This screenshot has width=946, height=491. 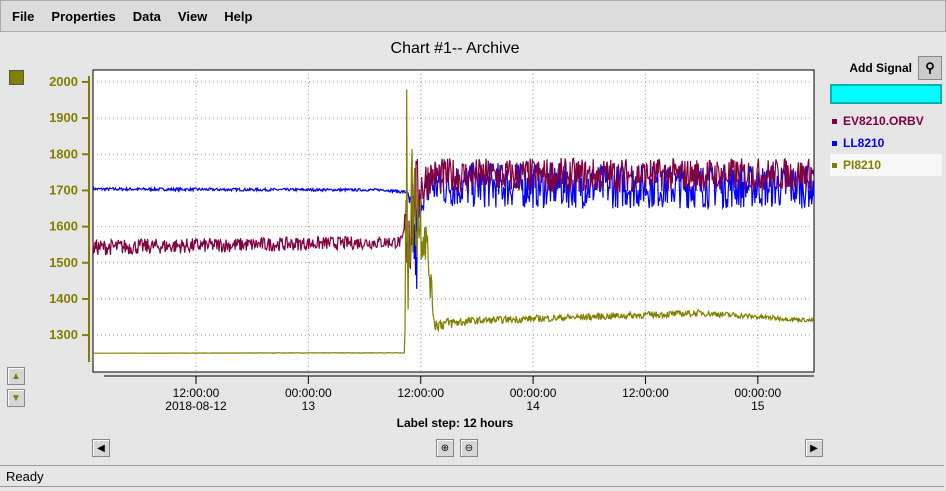 I want to click on scroll-up-button: ▲, so click(x=16, y=376).